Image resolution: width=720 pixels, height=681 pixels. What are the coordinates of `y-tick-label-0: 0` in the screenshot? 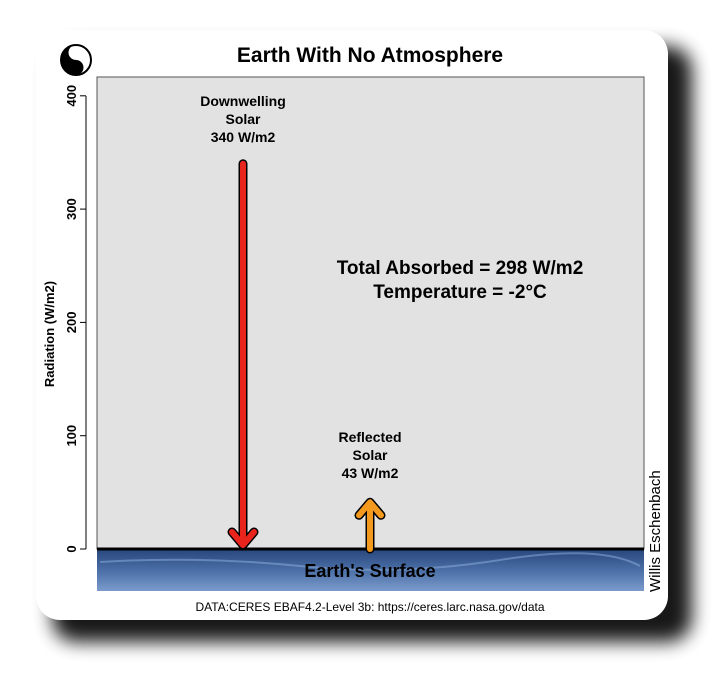 It's located at (71, 548).